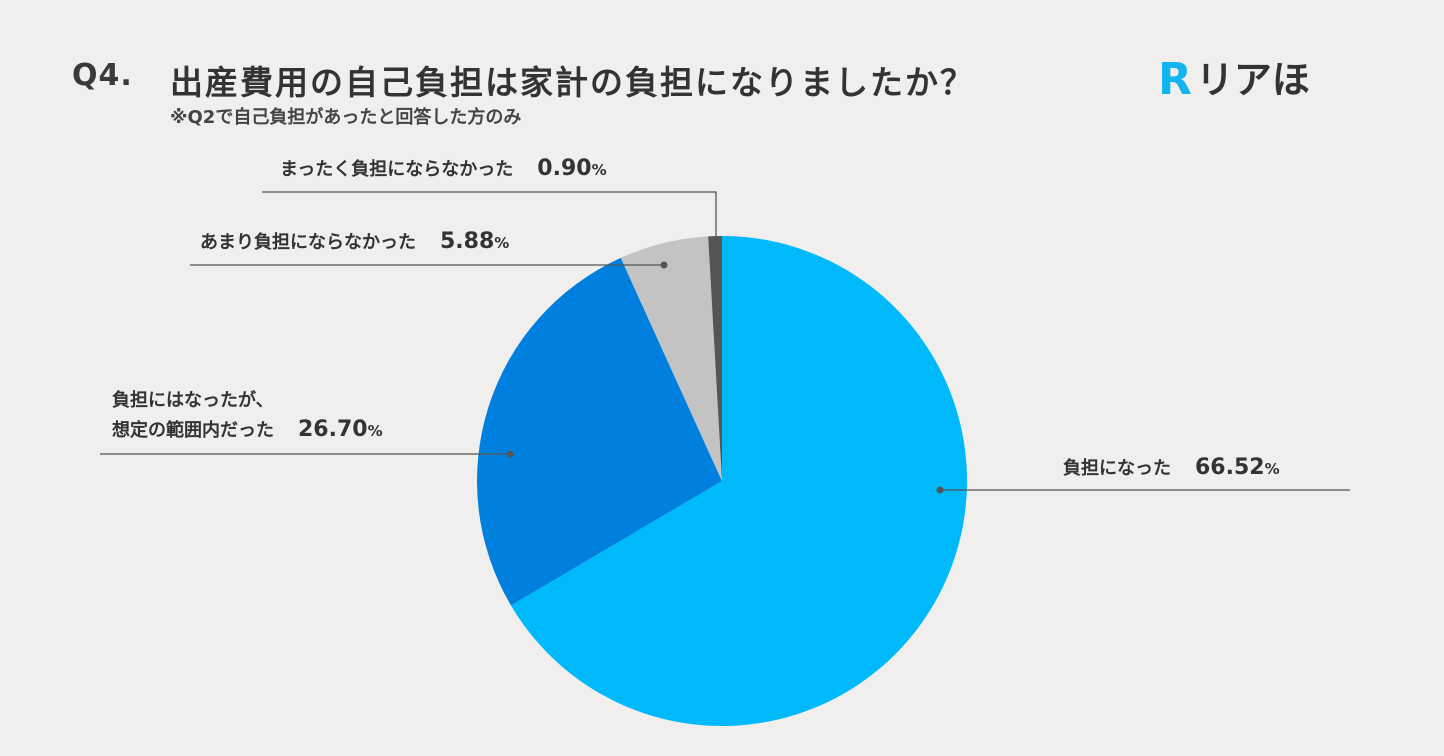 The image size is (1444, 756). I want to click on slice-category: 負担にはなったが、, so click(193, 400).